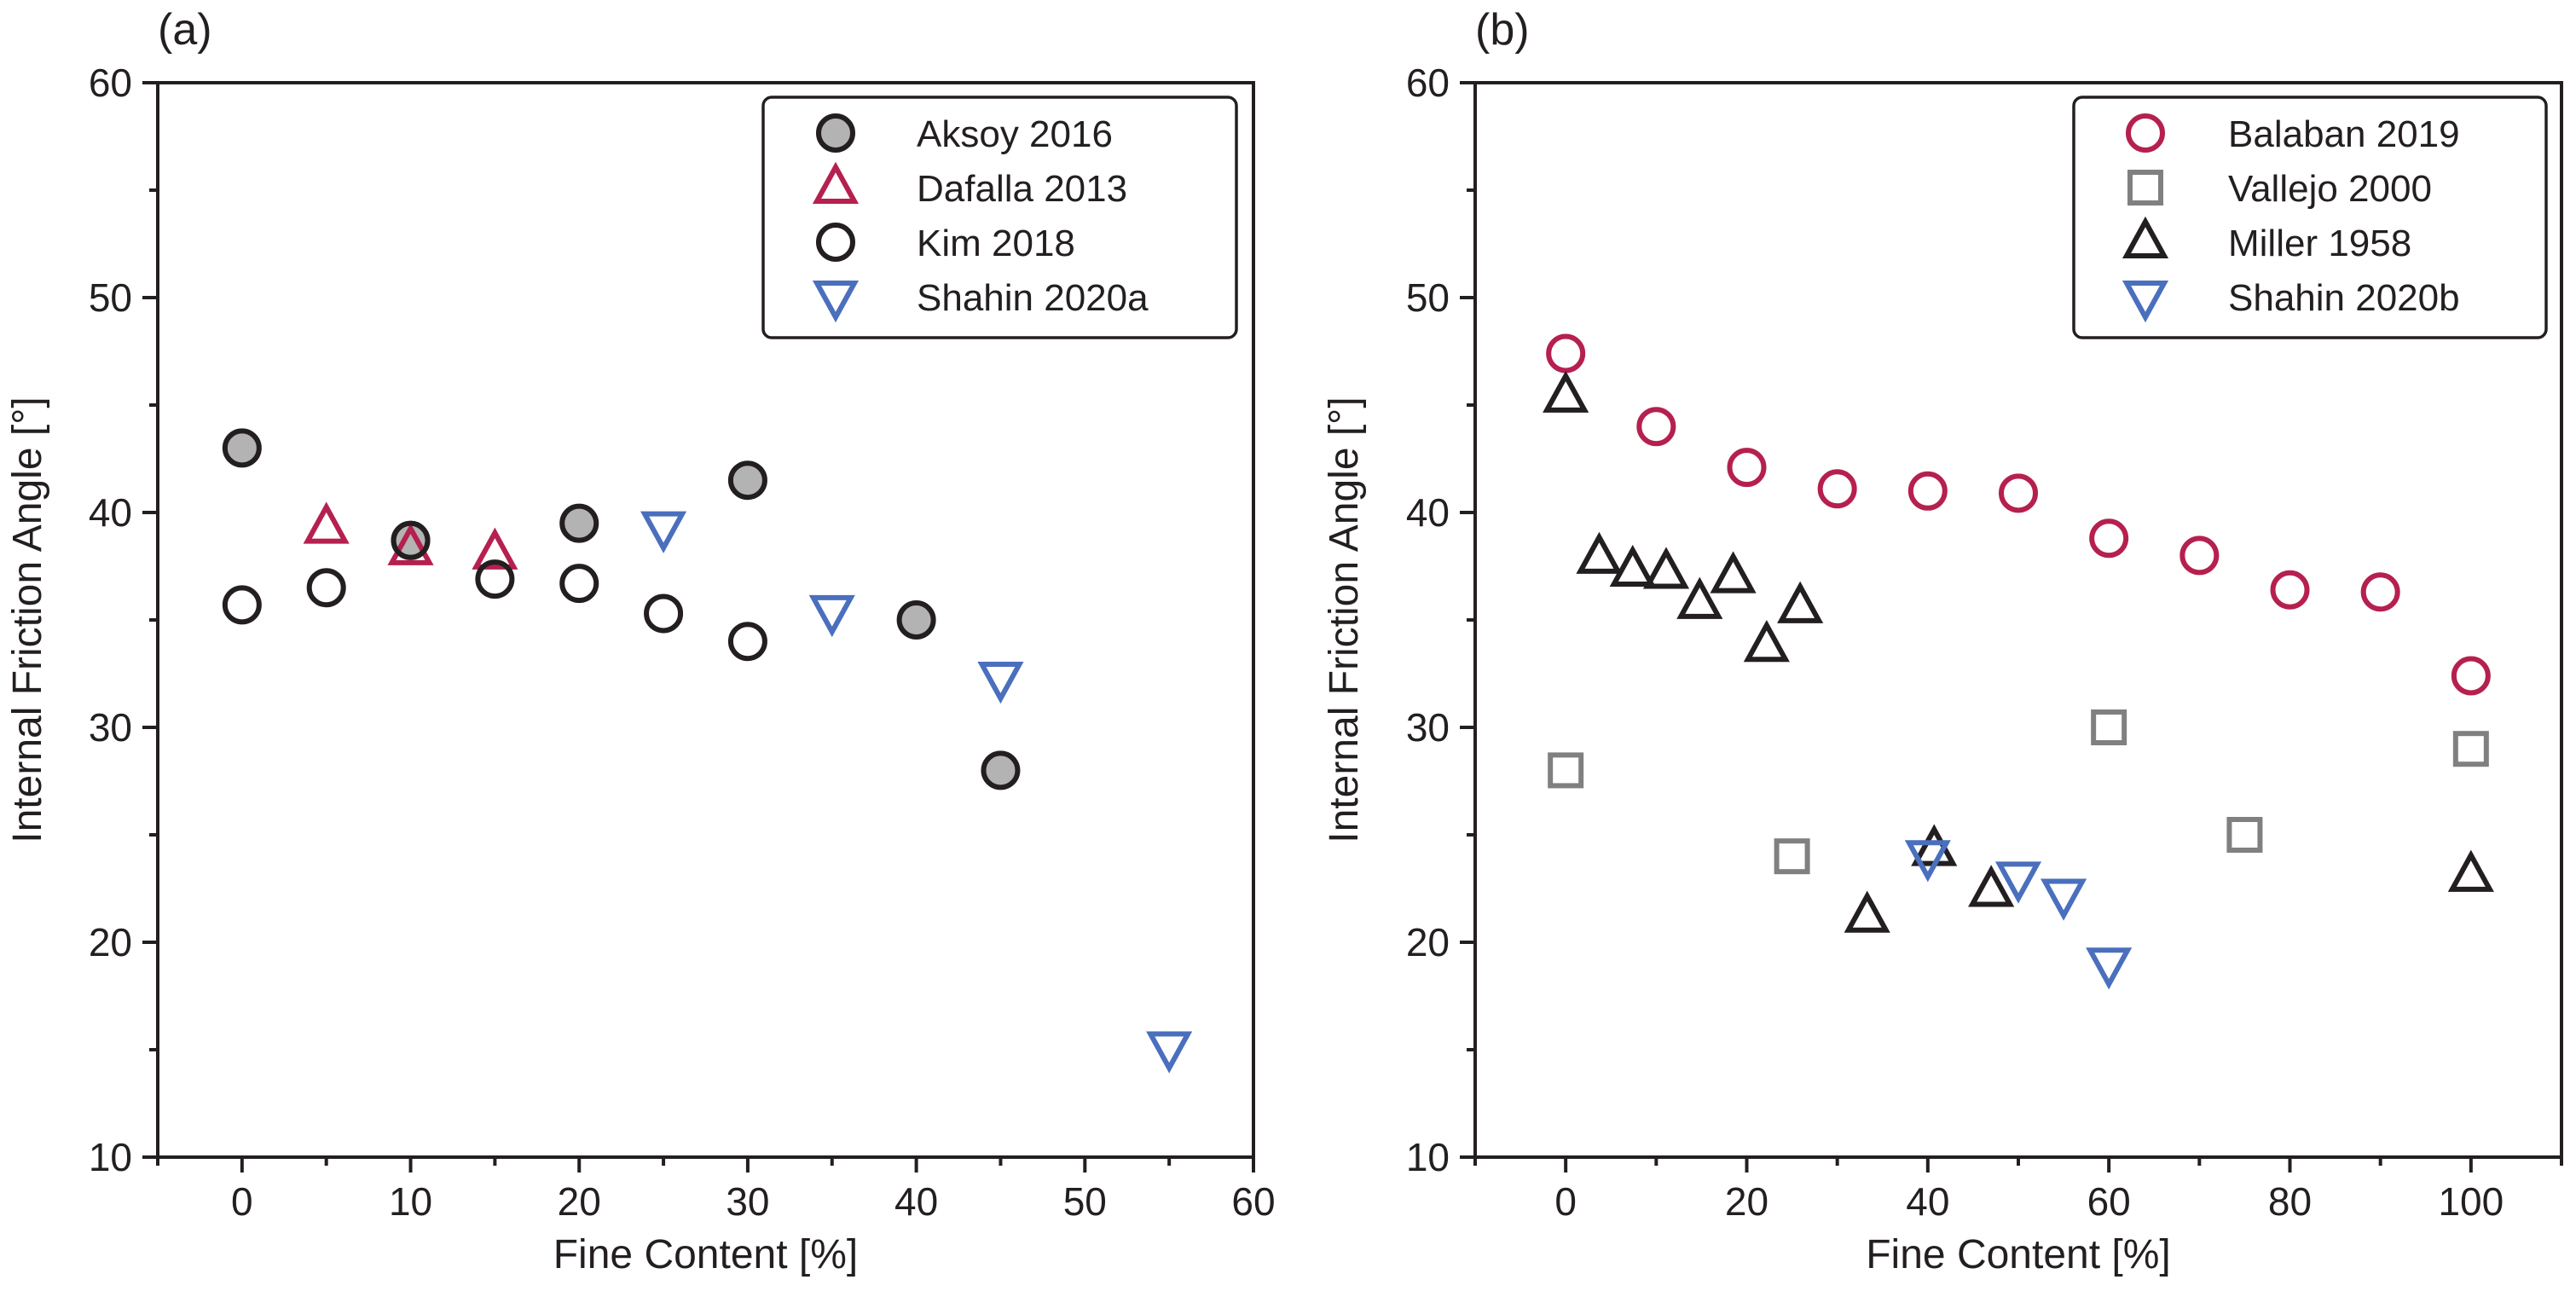 This screenshot has width=2576, height=1297. I want to click on series-shahin-2020a, so click(917, 792).